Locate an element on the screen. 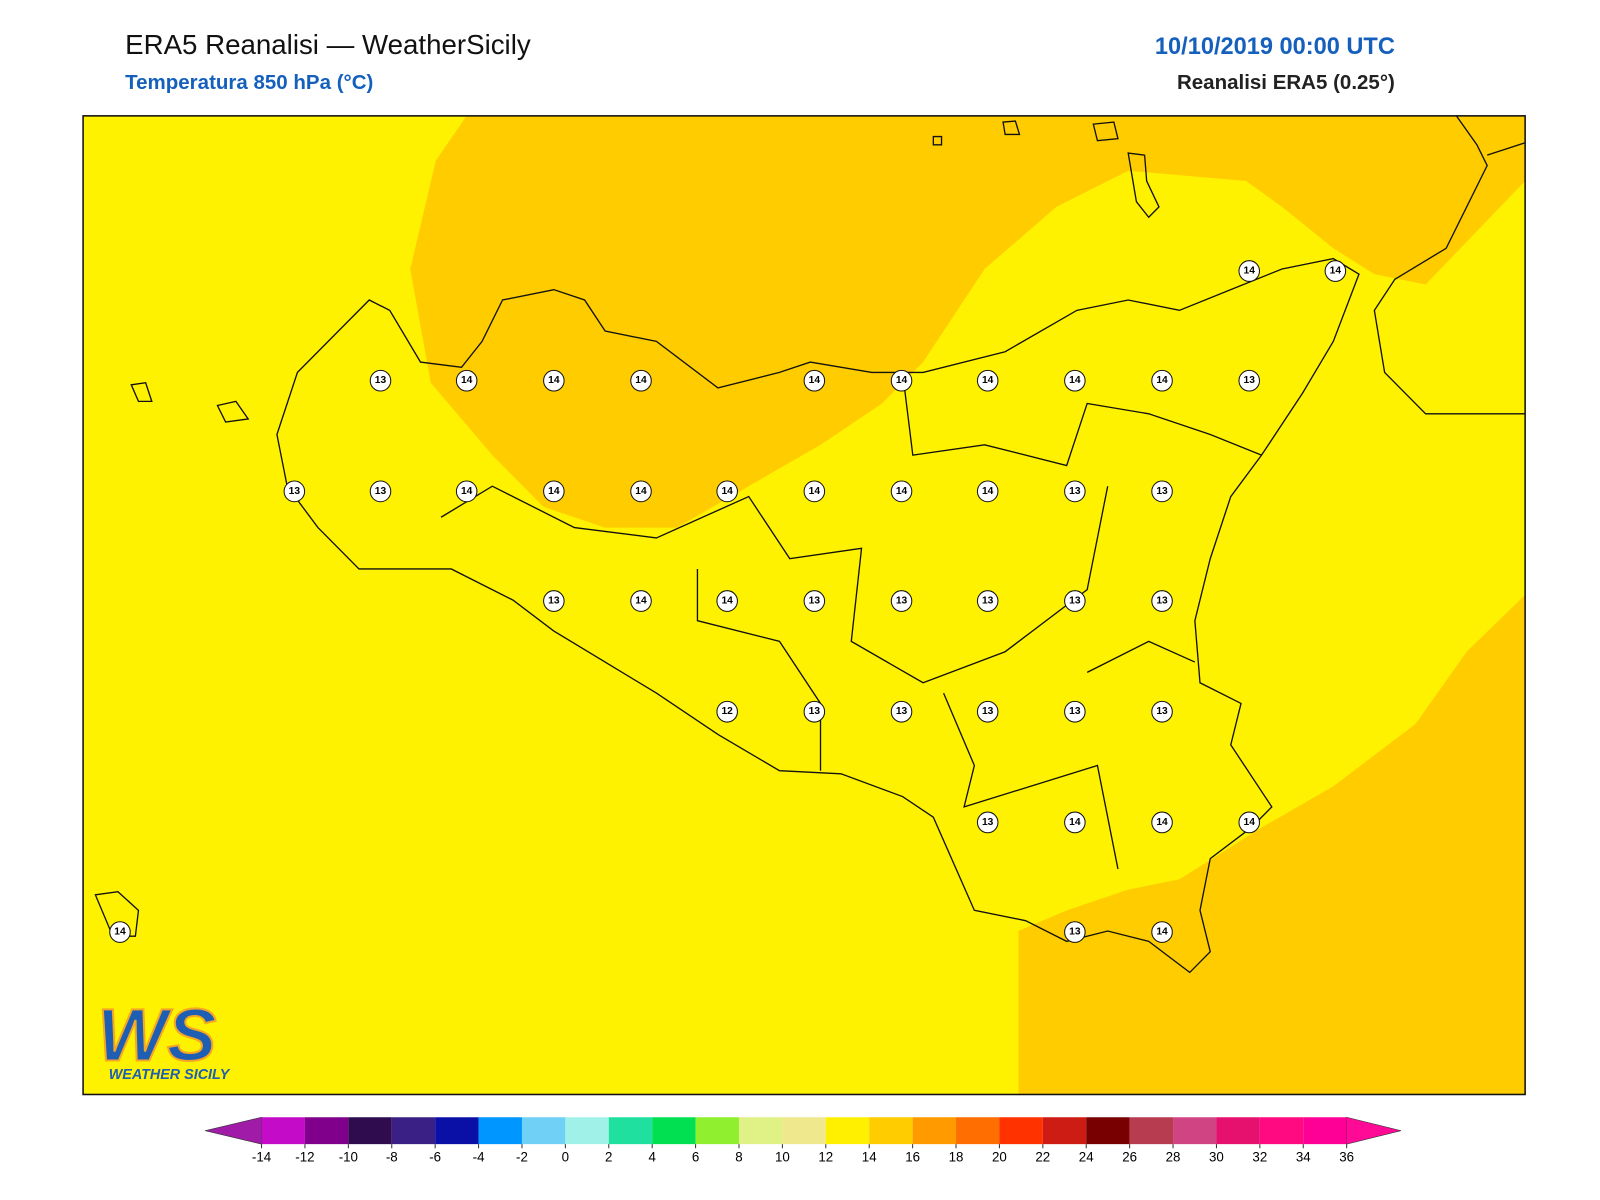  subtitle: Temperatura 850 hPa (°C) is located at coordinates (249, 82).